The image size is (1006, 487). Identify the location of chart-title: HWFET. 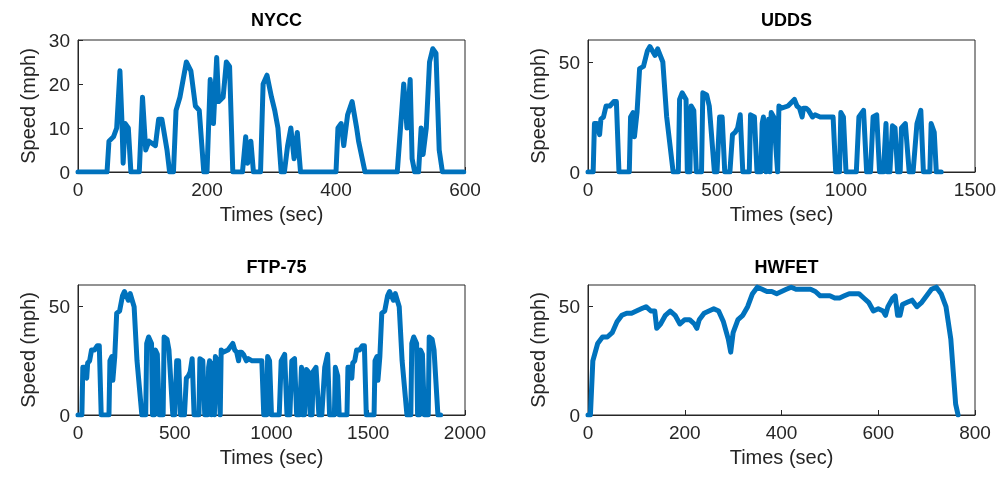
(786, 267).